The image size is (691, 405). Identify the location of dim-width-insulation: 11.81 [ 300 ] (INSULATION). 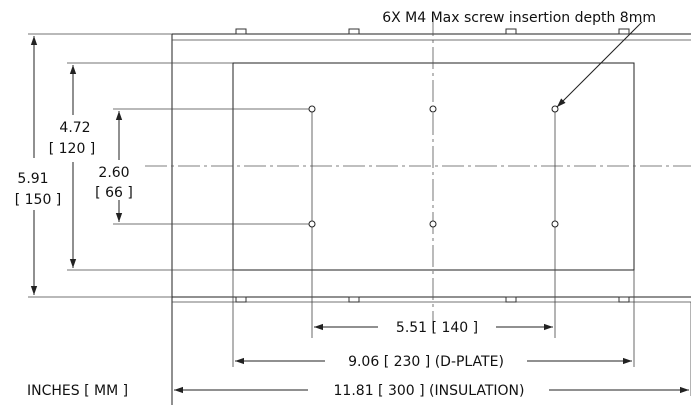
(429, 391).